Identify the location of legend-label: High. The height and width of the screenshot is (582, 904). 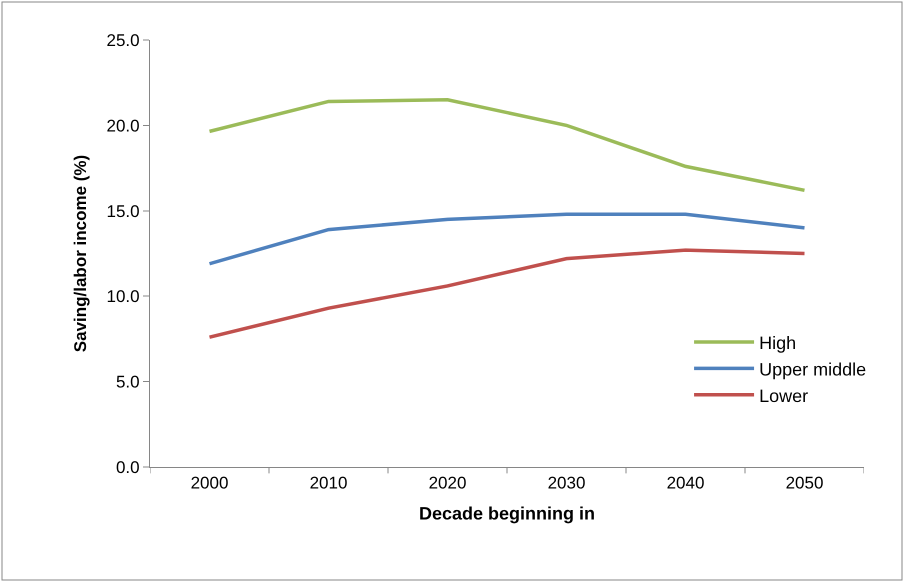
(777, 343).